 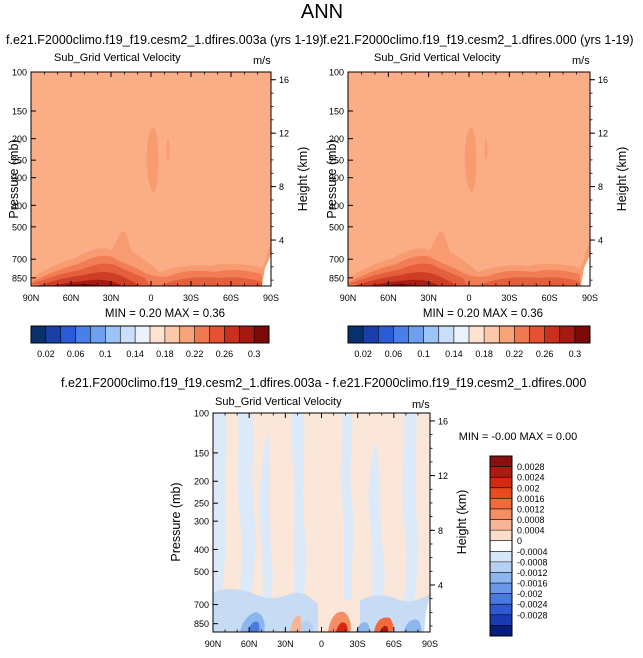 I want to click on panel-c-ytick-label-0: 100, so click(x=201, y=414).